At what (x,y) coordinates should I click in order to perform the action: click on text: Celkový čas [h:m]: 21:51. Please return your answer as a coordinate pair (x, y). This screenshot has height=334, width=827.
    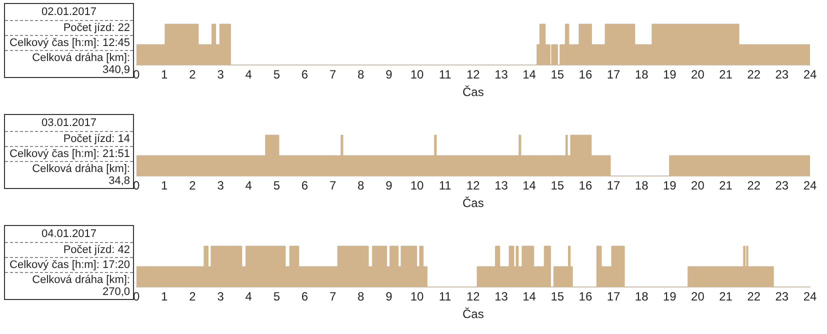
    Looking at the image, I should click on (69, 153).